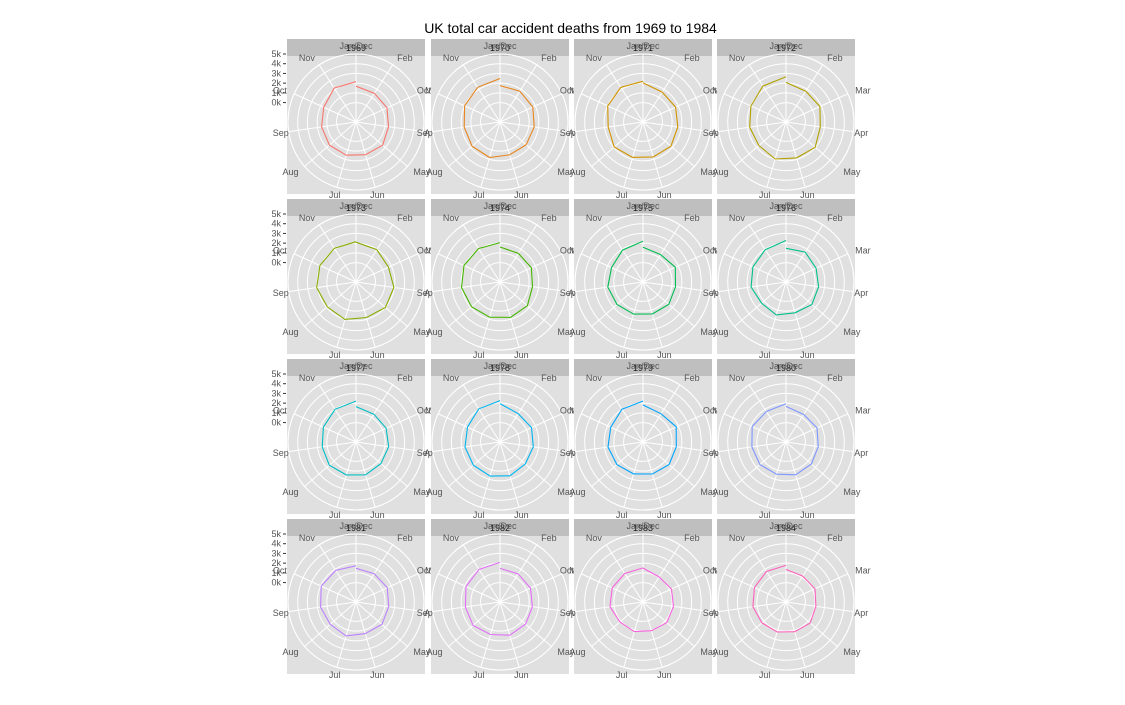 The image size is (1125, 705). What do you see at coordinates (276, 384) in the screenshot?
I see `radial-tick-label: 4k` at bounding box center [276, 384].